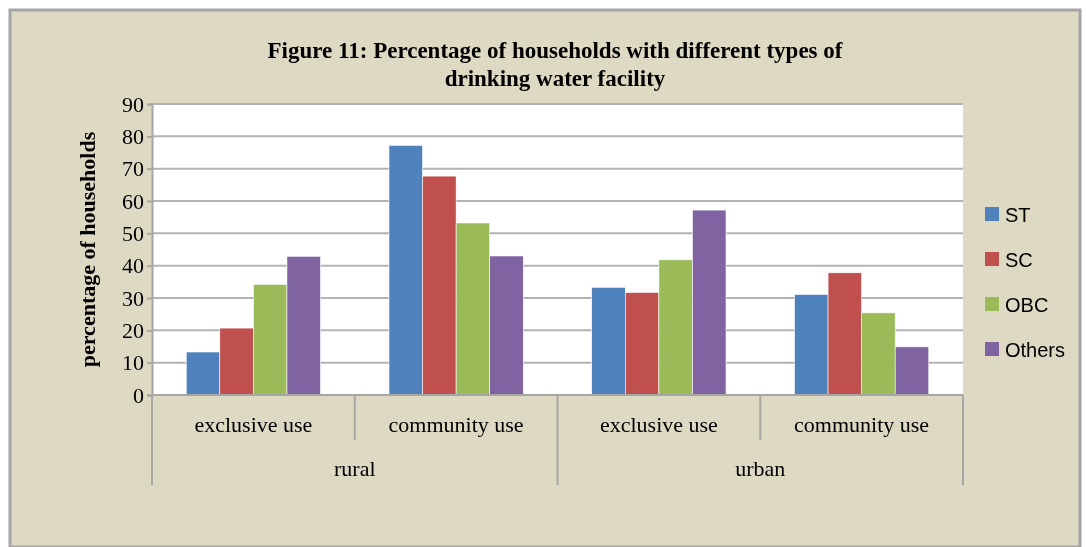  I want to click on legend-label: ST, so click(1018, 215).